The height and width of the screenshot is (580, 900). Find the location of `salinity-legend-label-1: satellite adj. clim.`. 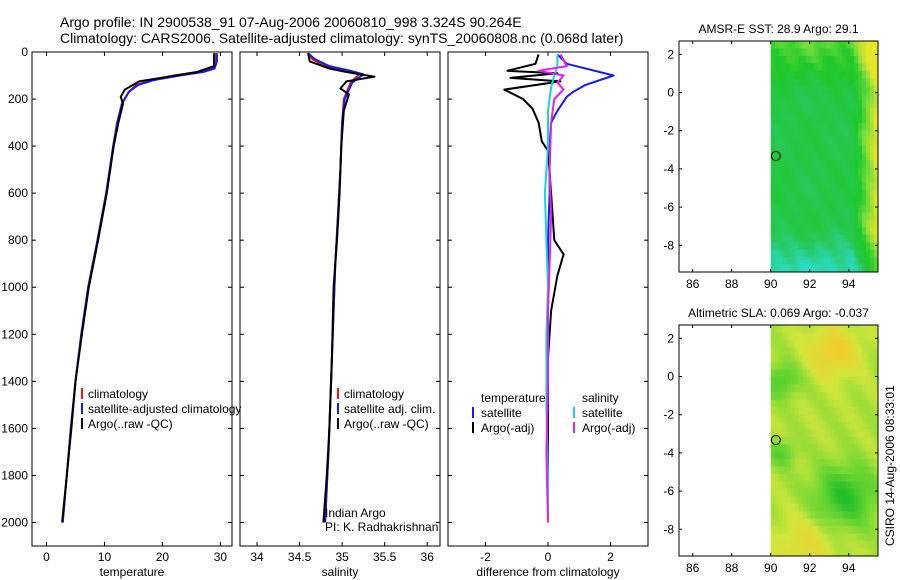

salinity-legend-label-1: satellite adj. clim. is located at coordinates (389, 409).